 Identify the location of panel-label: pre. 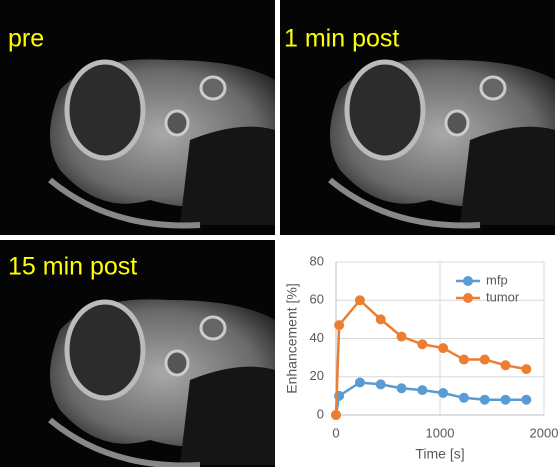
(26, 39).